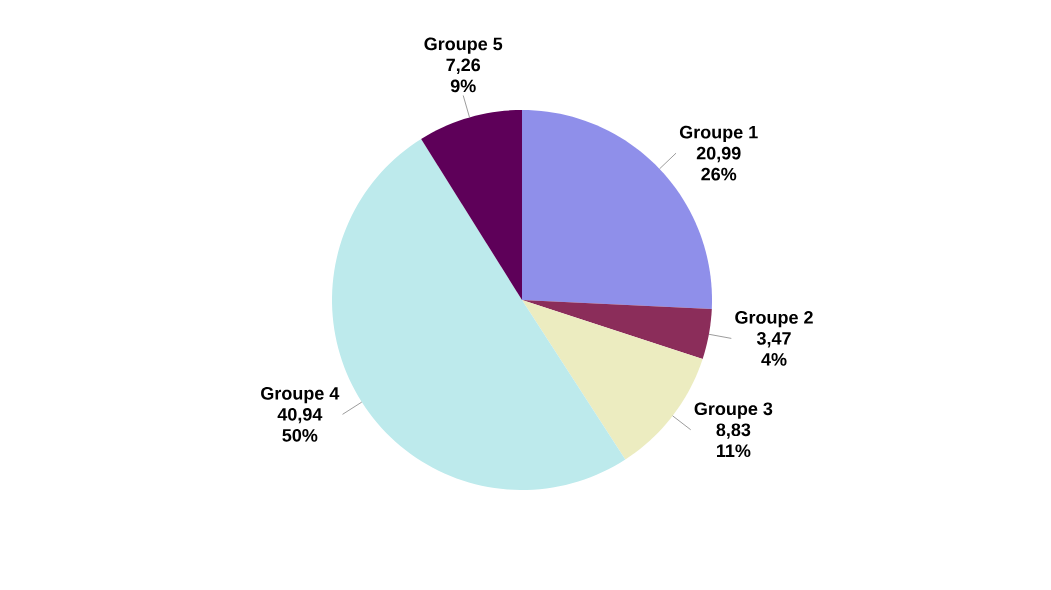  Describe the element at coordinates (773, 340) in the screenshot. I see `data-label: 3,47` at that location.